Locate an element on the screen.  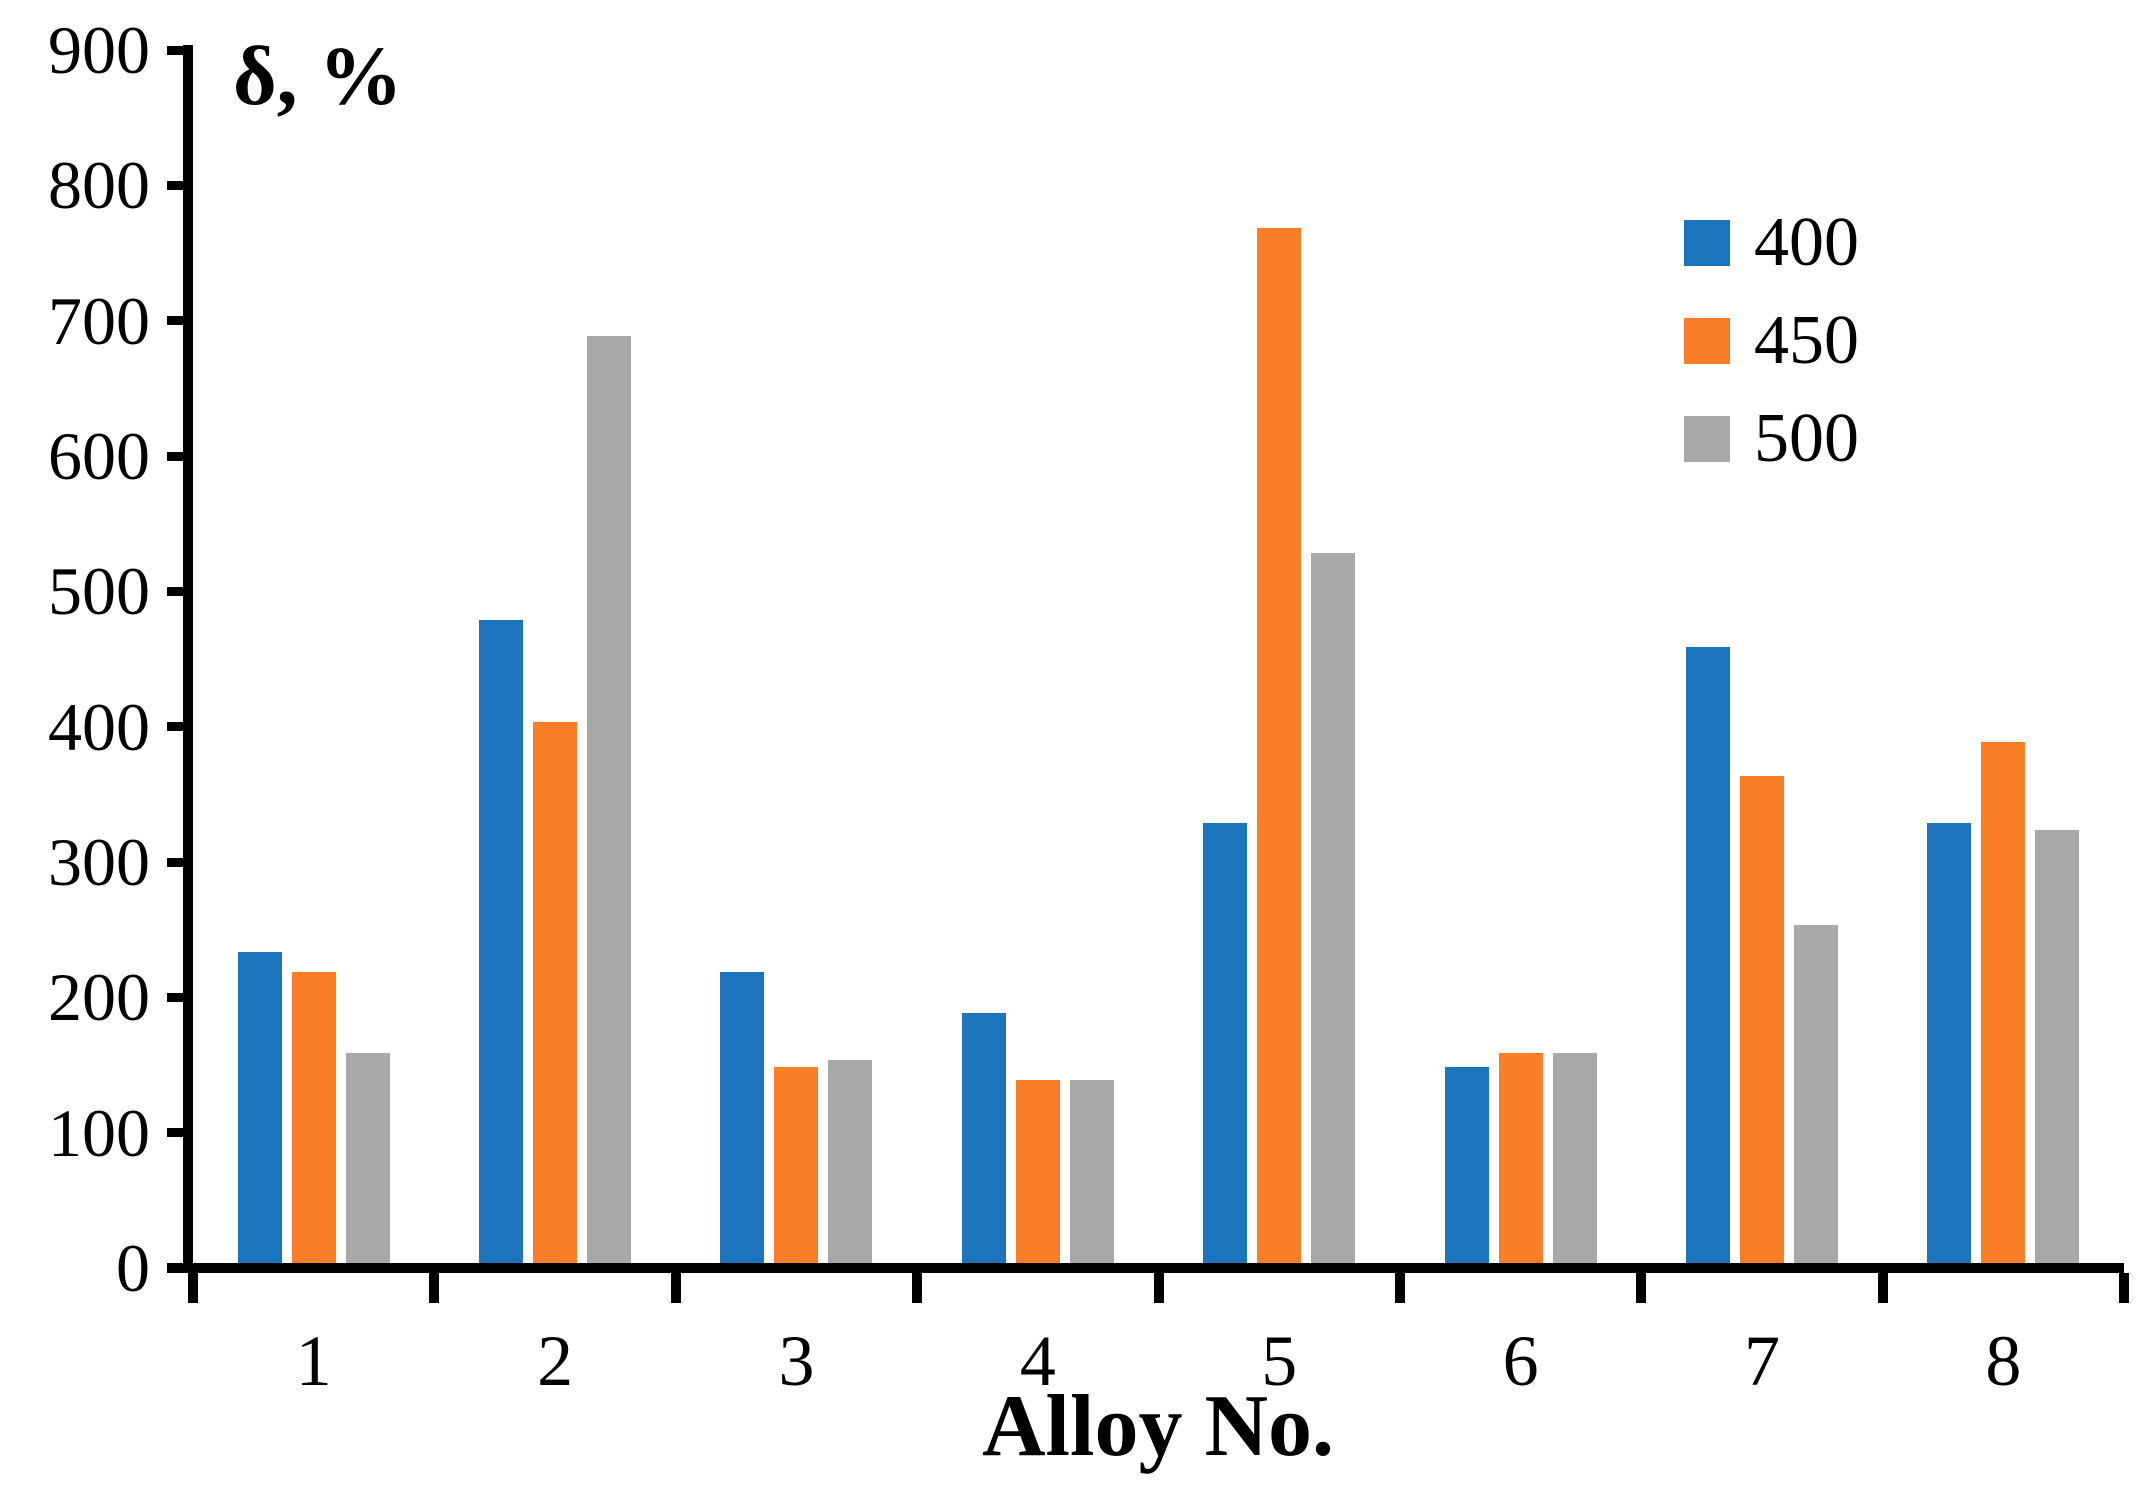
x-axis-line is located at coordinates (1145, 1268).